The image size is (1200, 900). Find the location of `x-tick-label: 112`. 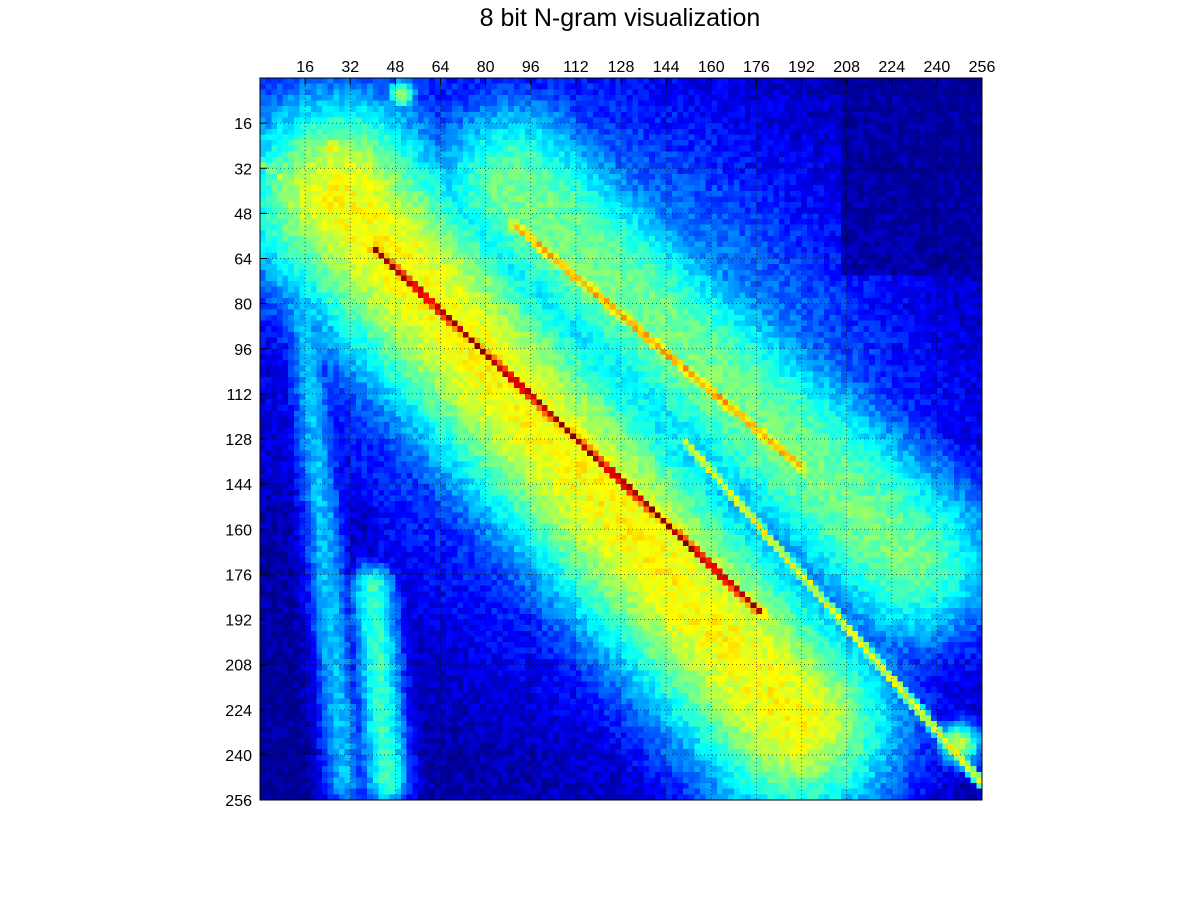

x-tick-label: 112 is located at coordinates (576, 67).